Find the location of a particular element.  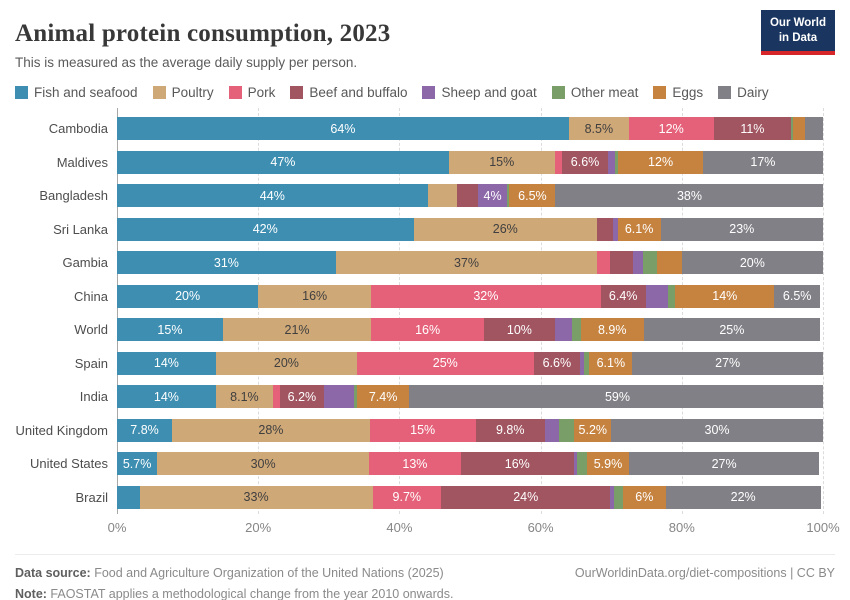

bar-segment: 42% is located at coordinates (265, 229).